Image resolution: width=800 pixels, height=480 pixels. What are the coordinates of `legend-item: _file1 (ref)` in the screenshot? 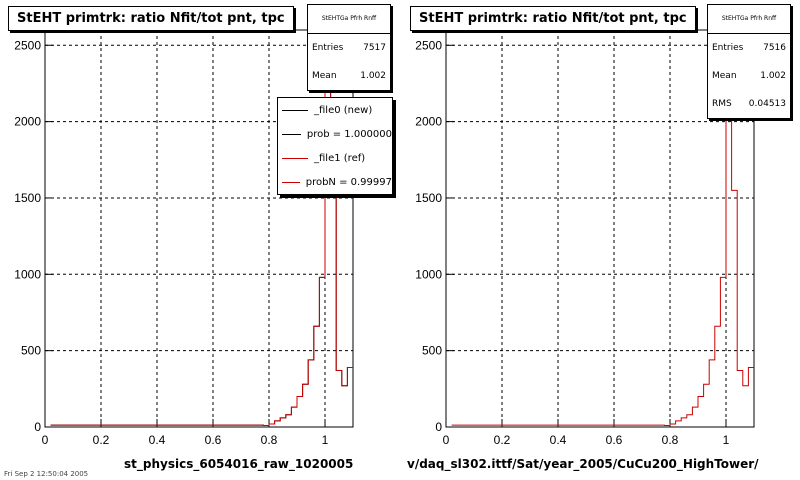 It's located at (335, 158).